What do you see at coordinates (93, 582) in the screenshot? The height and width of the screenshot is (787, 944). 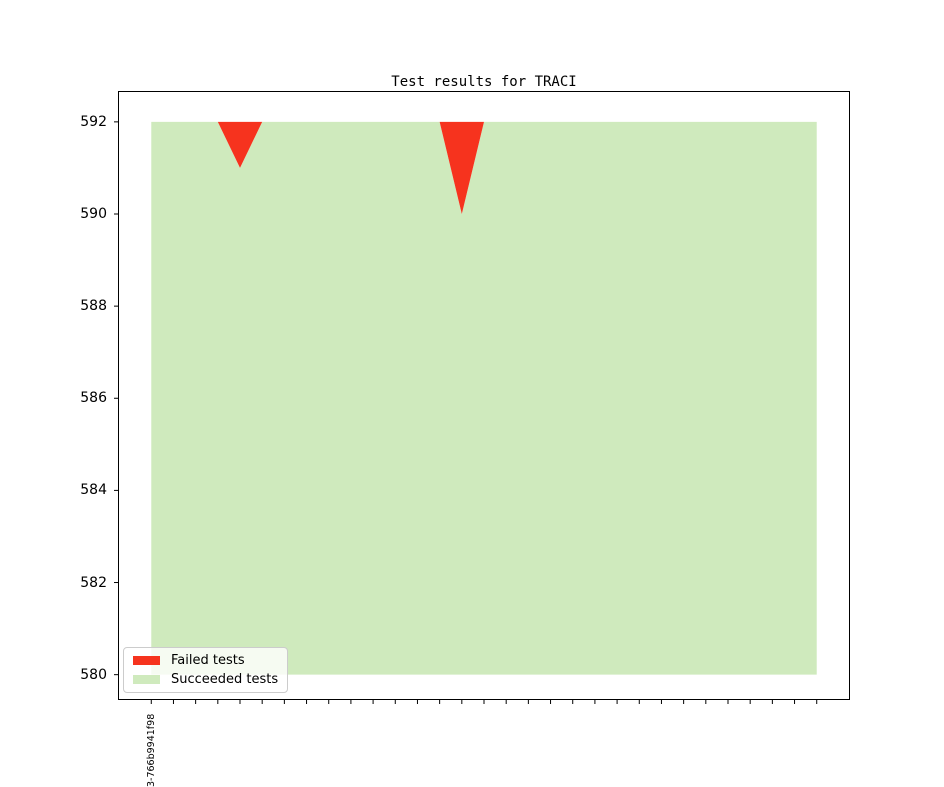 I see `y-tick-label: 582` at bounding box center [93, 582].